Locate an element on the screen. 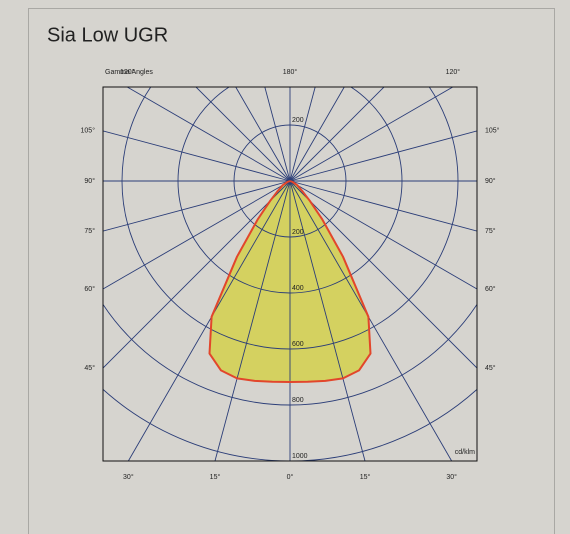 This screenshot has width=570, height=534. ring-label: 600 is located at coordinates (298, 344).